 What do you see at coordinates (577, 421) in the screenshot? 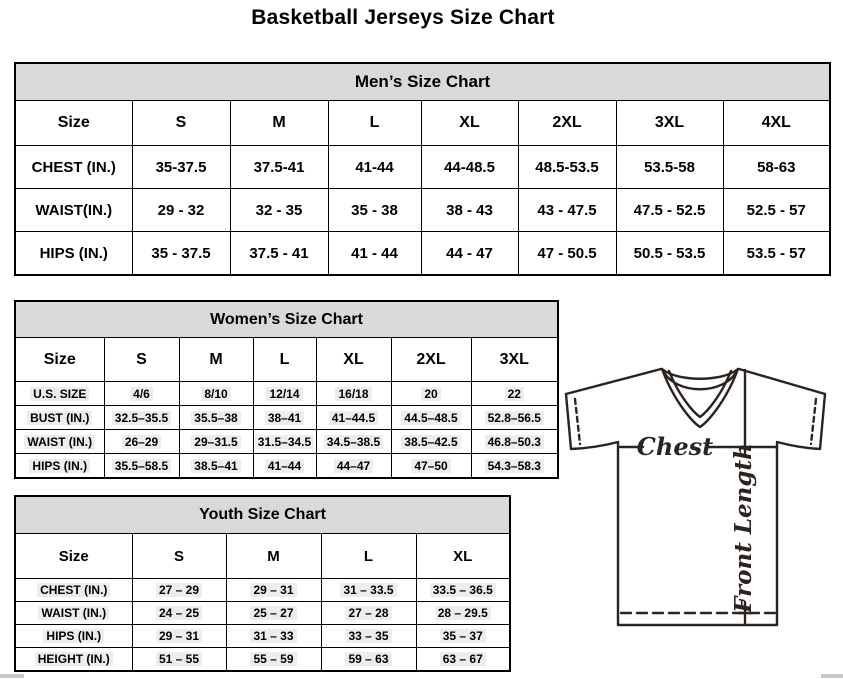
I see `left-sleeve-stitch` at bounding box center [577, 421].